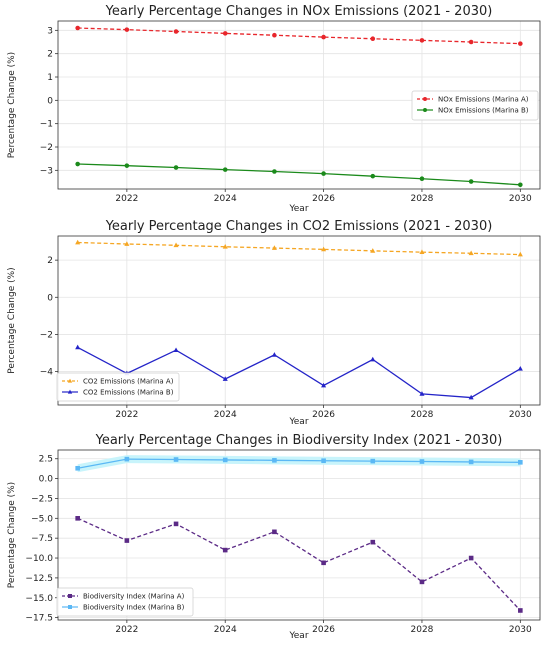  I want to click on y-tick-label: 2.5, so click(46, 460).